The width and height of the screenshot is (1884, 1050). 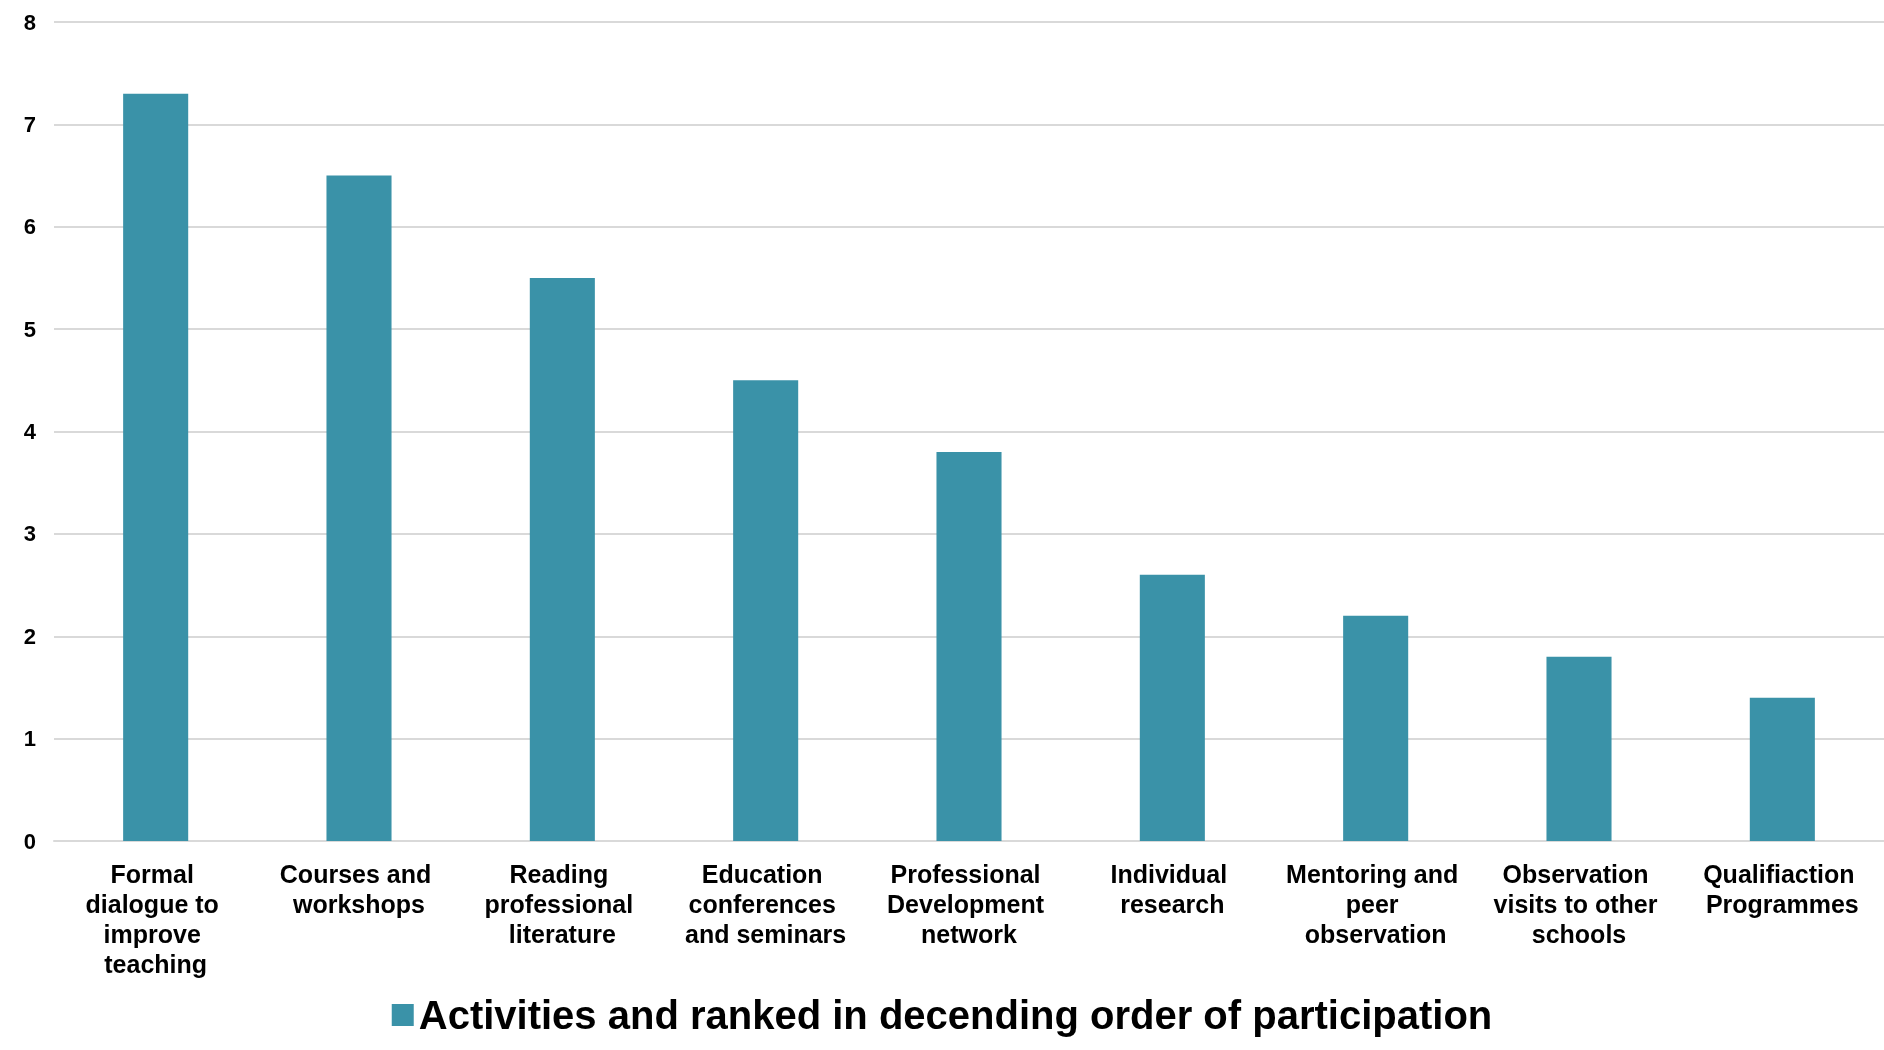 I want to click on y-tick-label: 1, so click(x=29, y=739).